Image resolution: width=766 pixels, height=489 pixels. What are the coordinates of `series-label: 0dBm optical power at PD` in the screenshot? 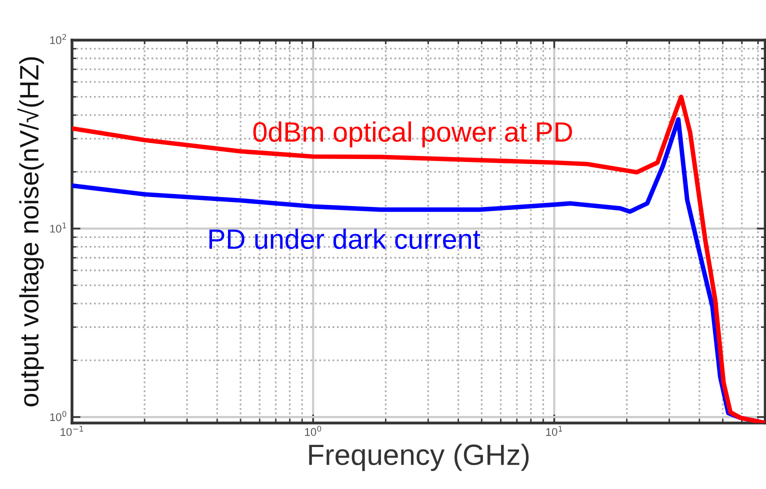 It's located at (412, 134).